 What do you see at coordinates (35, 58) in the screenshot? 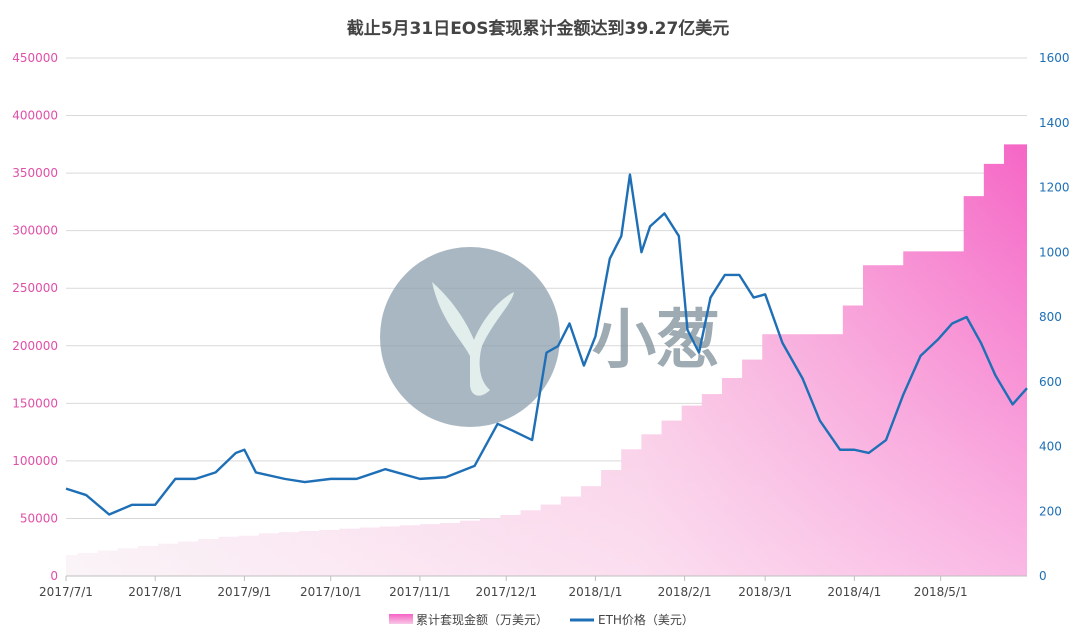
I see `left-tick-label: 450000` at bounding box center [35, 58].